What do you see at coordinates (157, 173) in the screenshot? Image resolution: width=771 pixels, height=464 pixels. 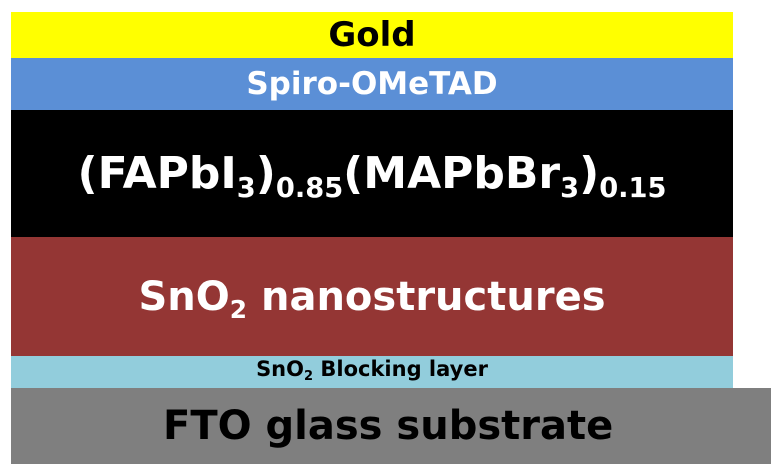 I see `perovskite-formula-part: (FAPbI` at bounding box center [157, 173].